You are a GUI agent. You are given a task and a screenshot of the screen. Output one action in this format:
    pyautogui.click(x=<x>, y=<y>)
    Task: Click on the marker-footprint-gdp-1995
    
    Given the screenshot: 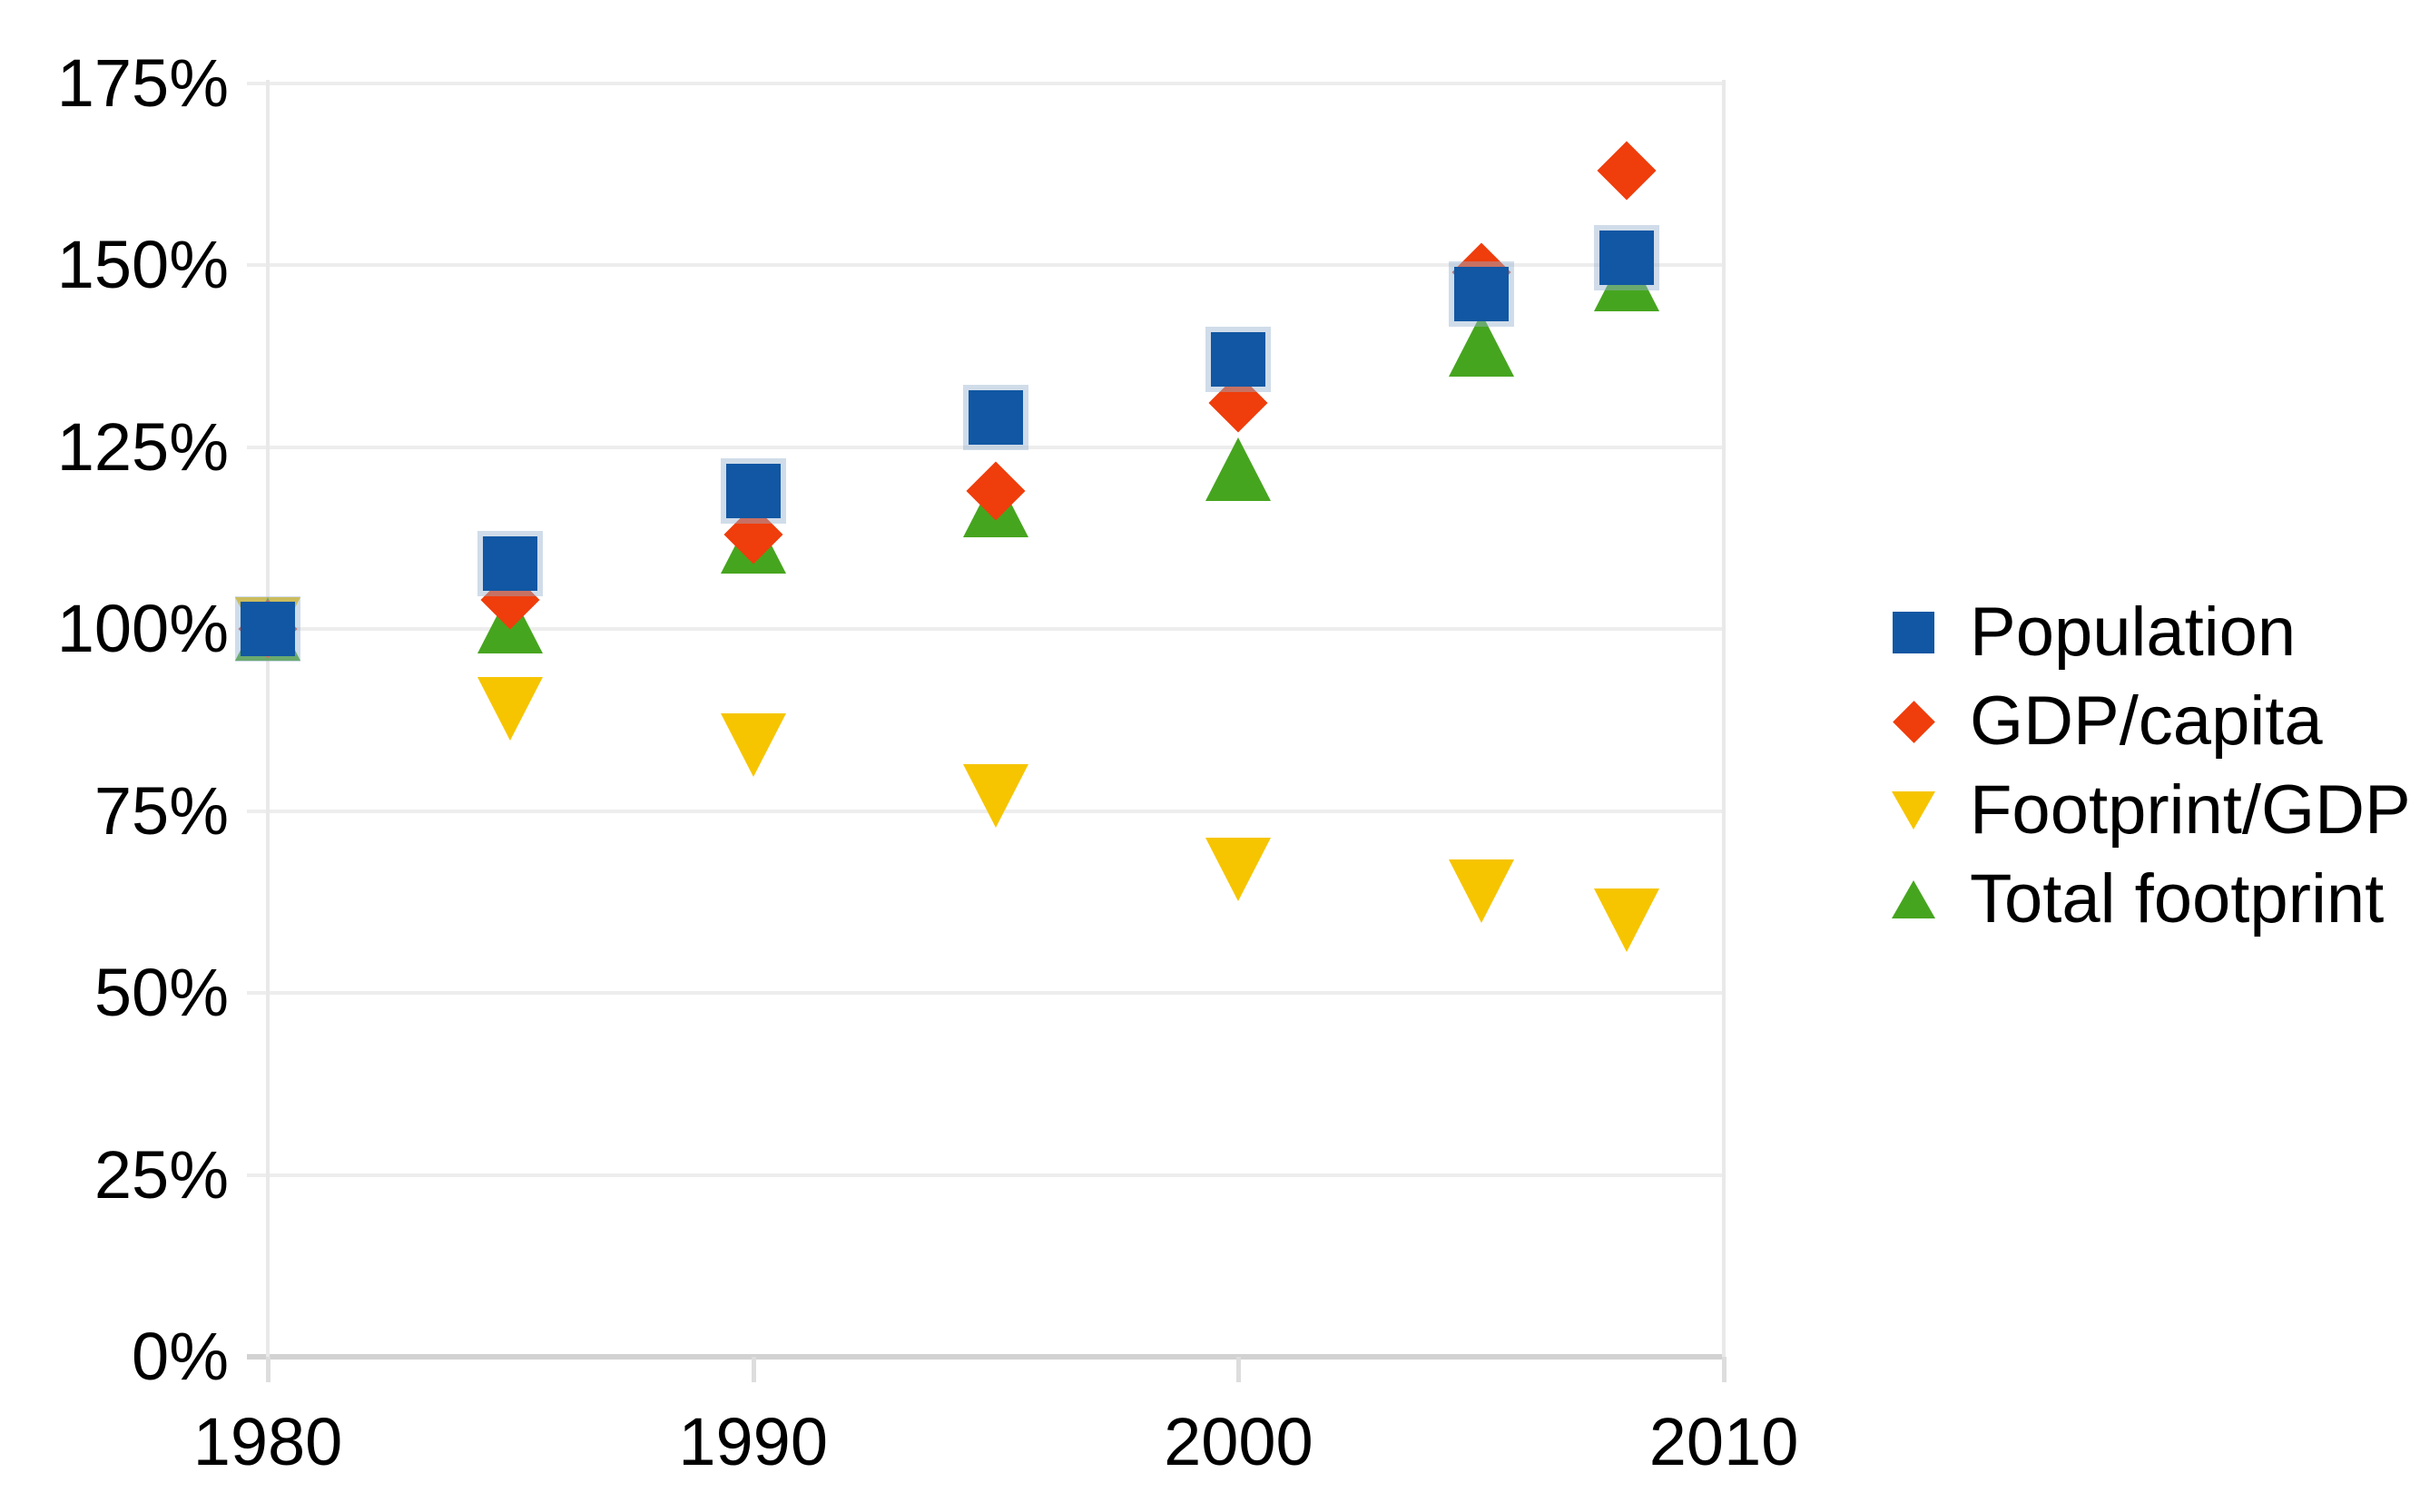 What is the action you would take?
    pyautogui.click(x=996, y=796)
    